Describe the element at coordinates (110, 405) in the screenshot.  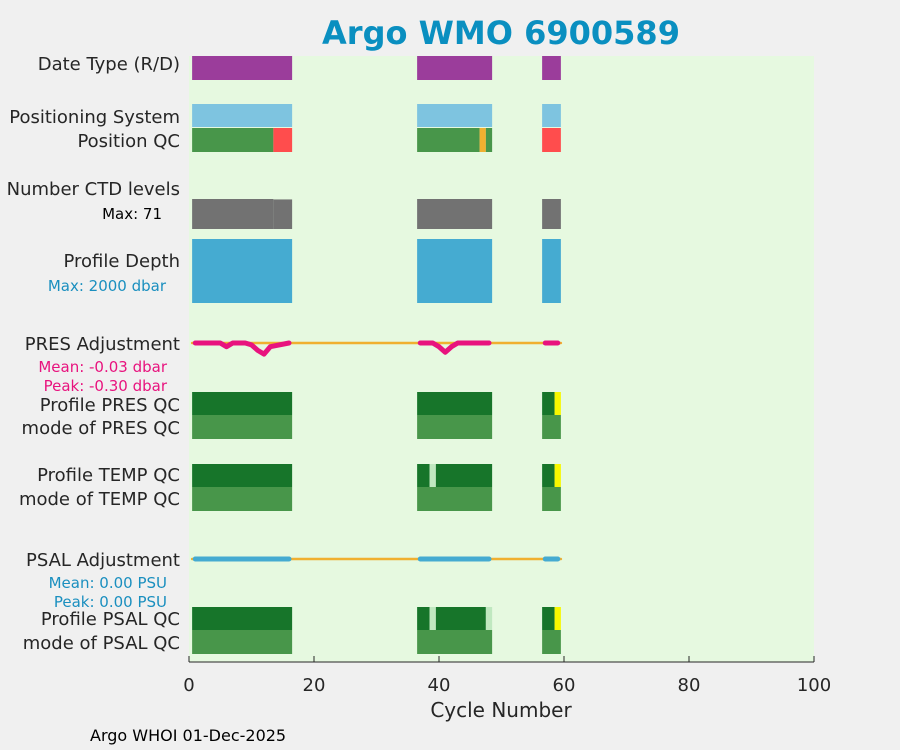
I see `row-label-profile-pres-qc: Profile PRES QC` at that location.